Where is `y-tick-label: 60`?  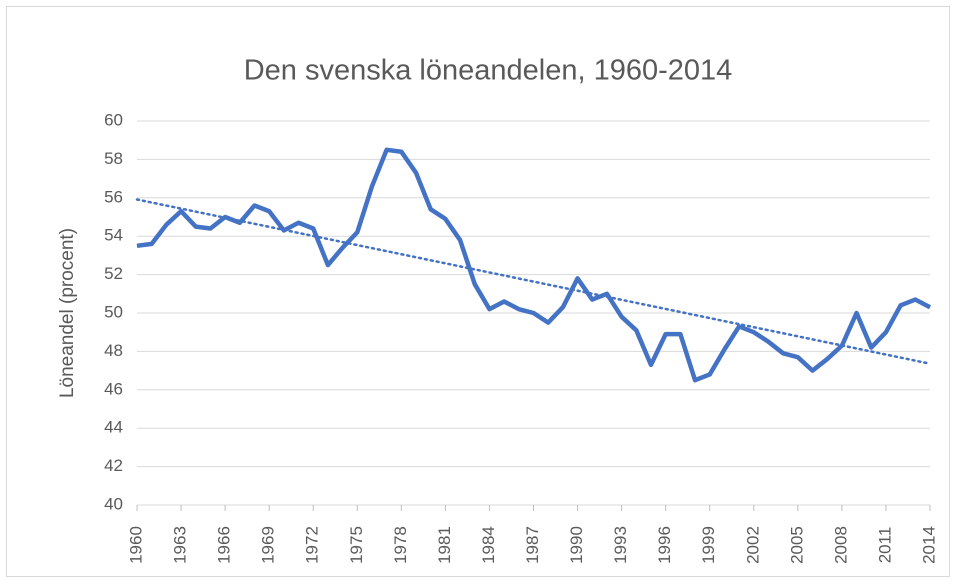
y-tick-label: 60 is located at coordinates (113, 119).